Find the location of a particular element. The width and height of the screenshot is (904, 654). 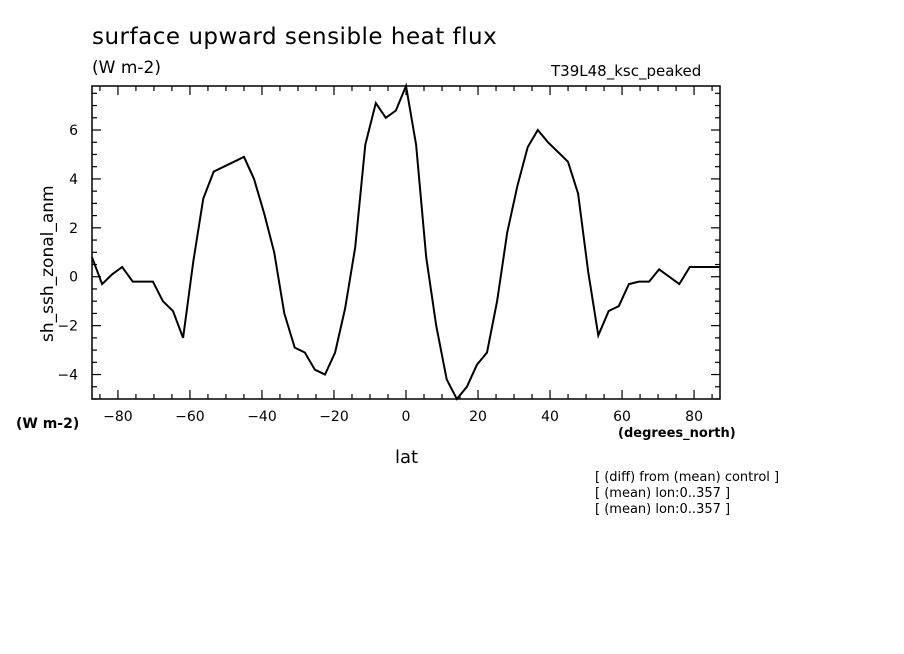

x-units-label: (degrees_north) is located at coordinates (677, 433).